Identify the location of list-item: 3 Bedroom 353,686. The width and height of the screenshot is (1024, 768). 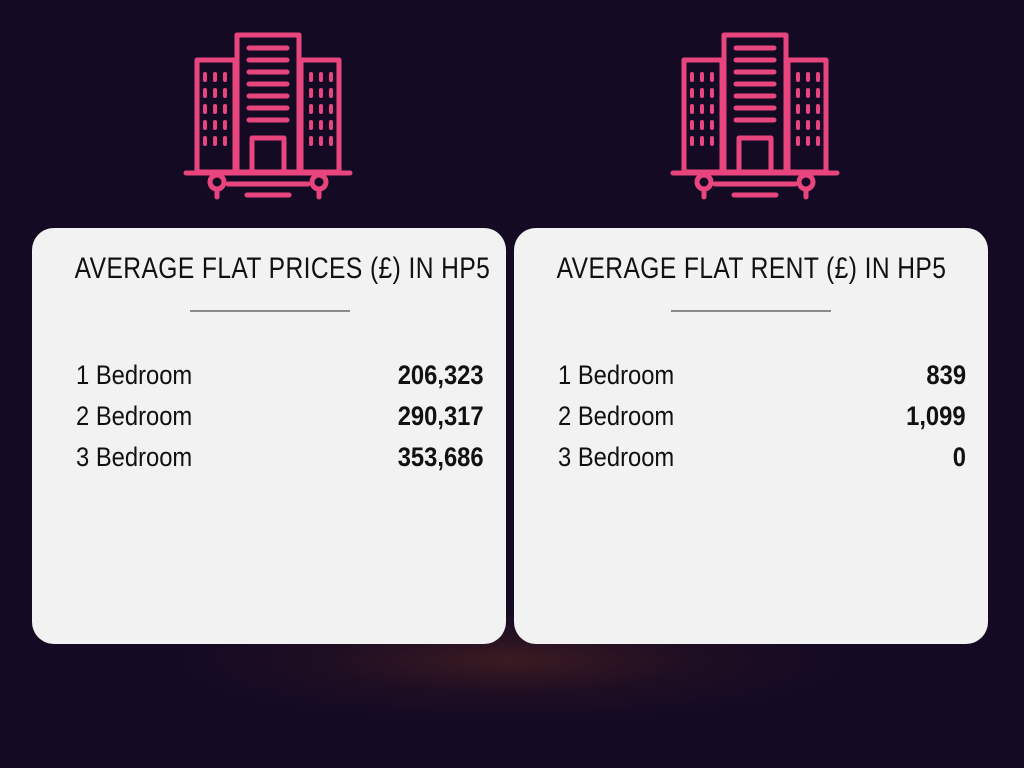
(280, 457).